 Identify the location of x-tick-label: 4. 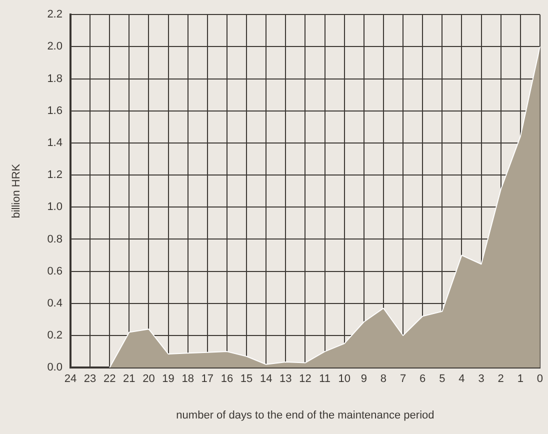
(461, 379).